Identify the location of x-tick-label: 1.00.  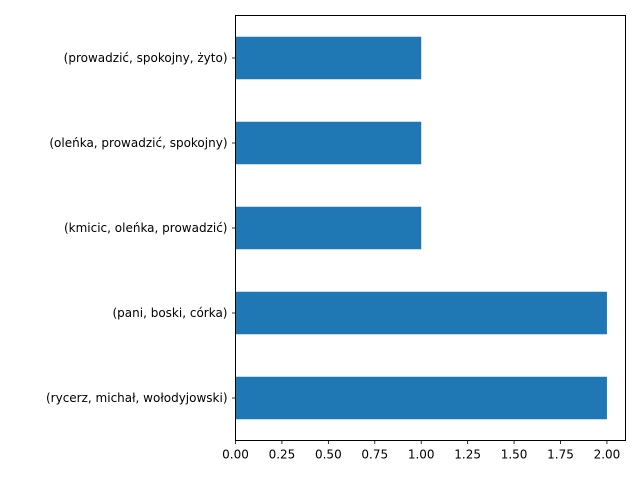
(421, 455).